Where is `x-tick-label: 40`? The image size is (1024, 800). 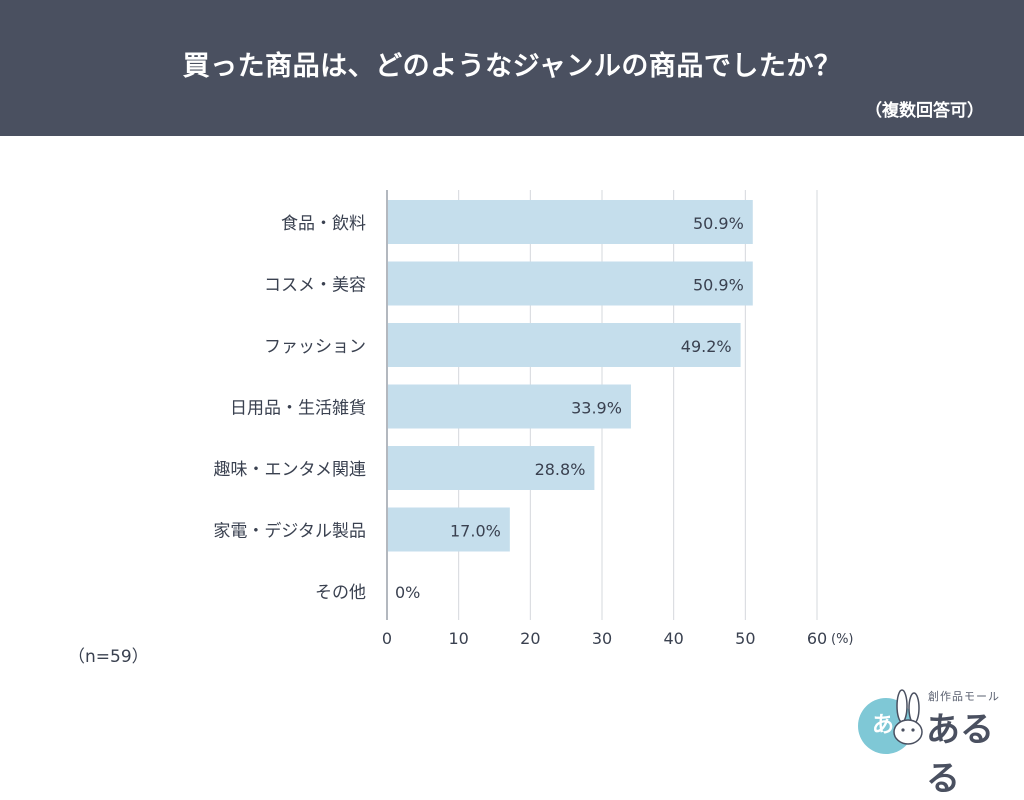
x-tick-label: 40 is located at coordinates (673, 638).